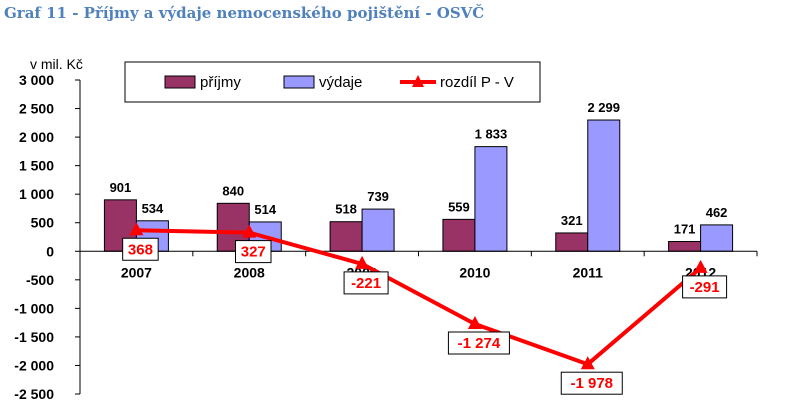 The width and height of the screenshot is (785, 419). What do you see at coordinates (477, 82) in the screenshot?
I see `legend-label-rozdil: rozdíl P - V` at bounding box center [477, 82].